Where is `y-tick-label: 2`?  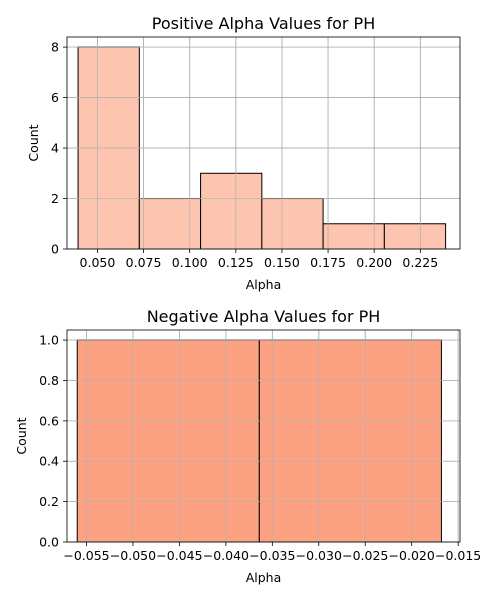
y-tick-label: 2 is located at coordinates (55, 198).